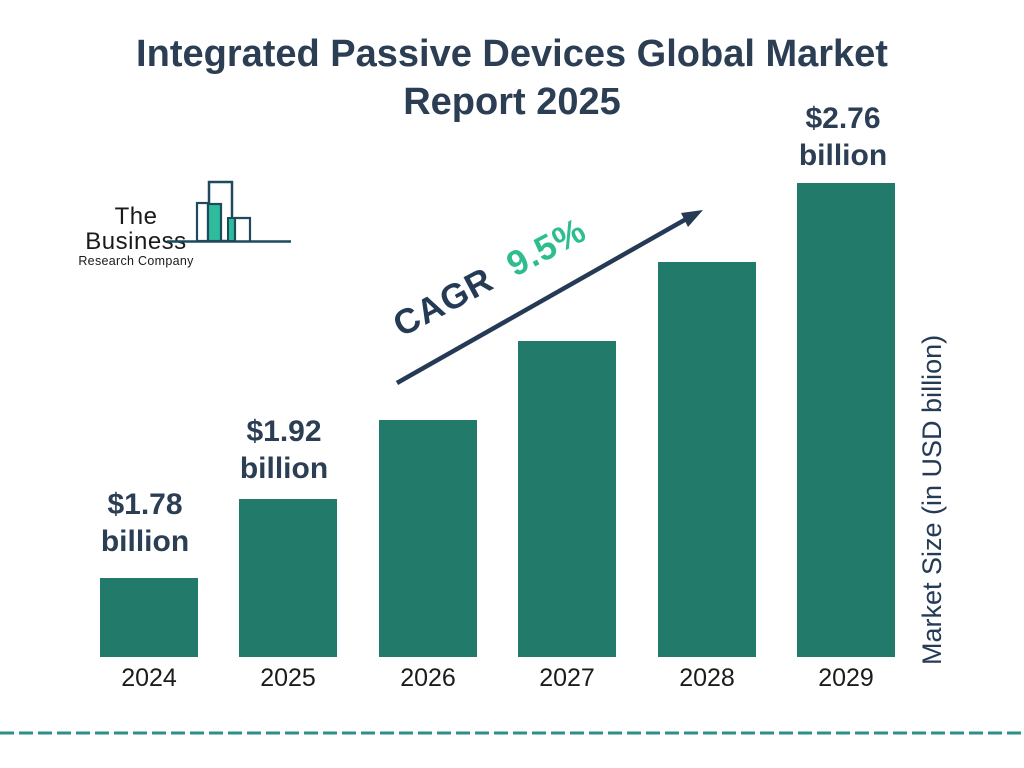 The image size is (1024, 768). I want to click on cagr-text: CAGR, so click(443, 302).